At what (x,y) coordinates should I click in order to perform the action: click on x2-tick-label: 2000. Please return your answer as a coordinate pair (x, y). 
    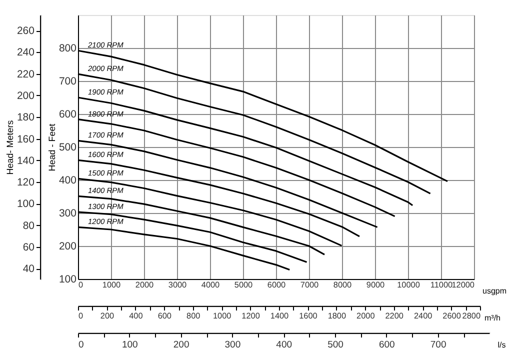
    Looking at the image, I should click on (366, 316).